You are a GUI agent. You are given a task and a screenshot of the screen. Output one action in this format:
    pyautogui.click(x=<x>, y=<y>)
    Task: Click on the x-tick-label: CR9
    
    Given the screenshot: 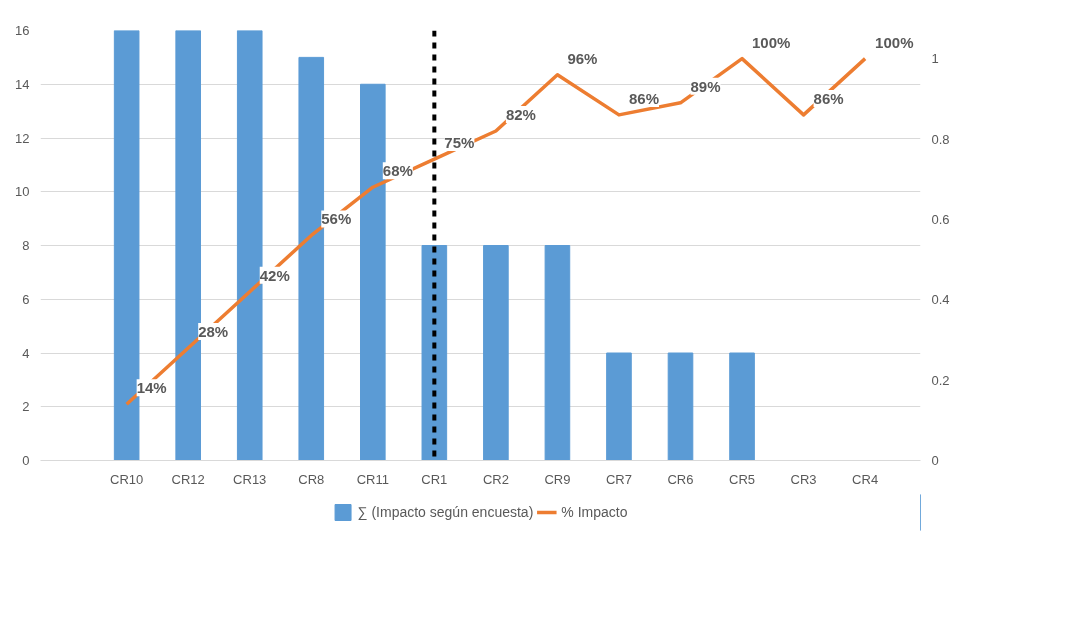 What is the action you would take?
    pyautogui.click(x=557, y=479)
    